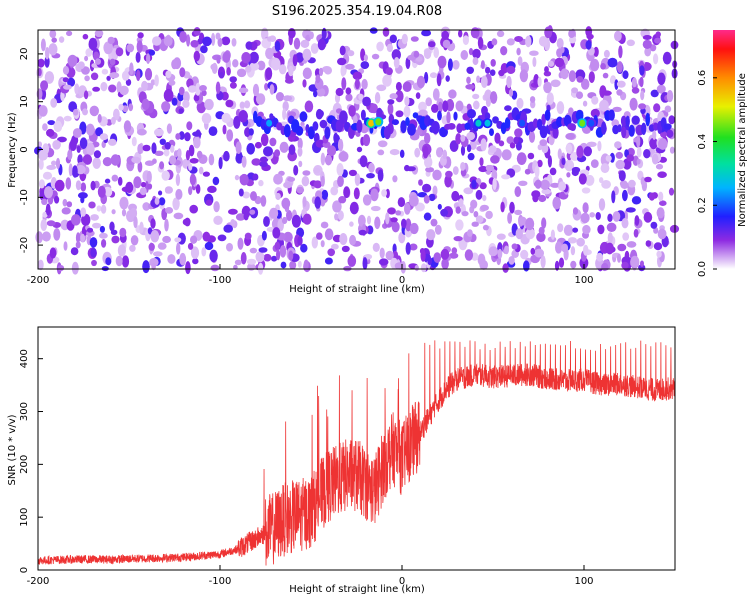  I want to click on spectrogram-hotspot, so click(582, 123).